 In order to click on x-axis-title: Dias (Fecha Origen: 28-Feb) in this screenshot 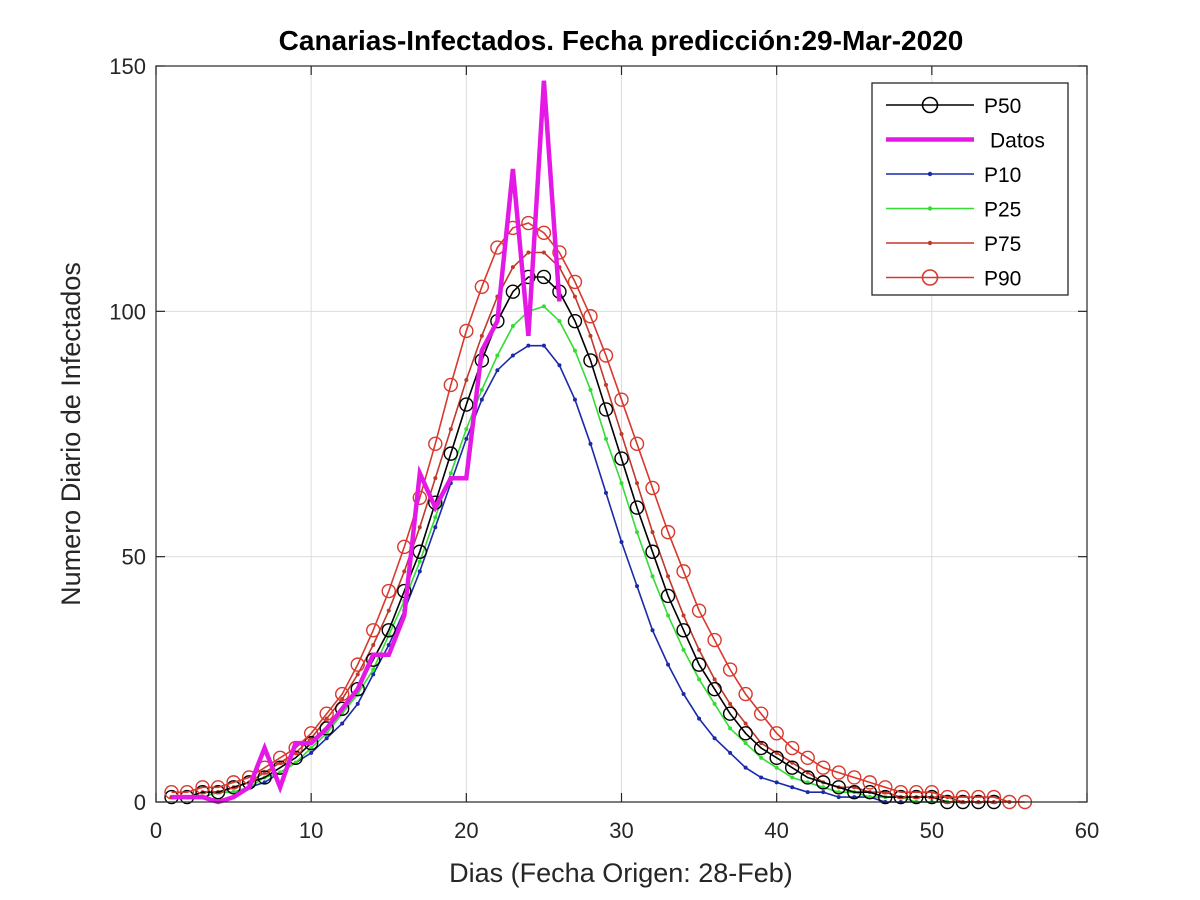, I will do `click(621, 873)`.